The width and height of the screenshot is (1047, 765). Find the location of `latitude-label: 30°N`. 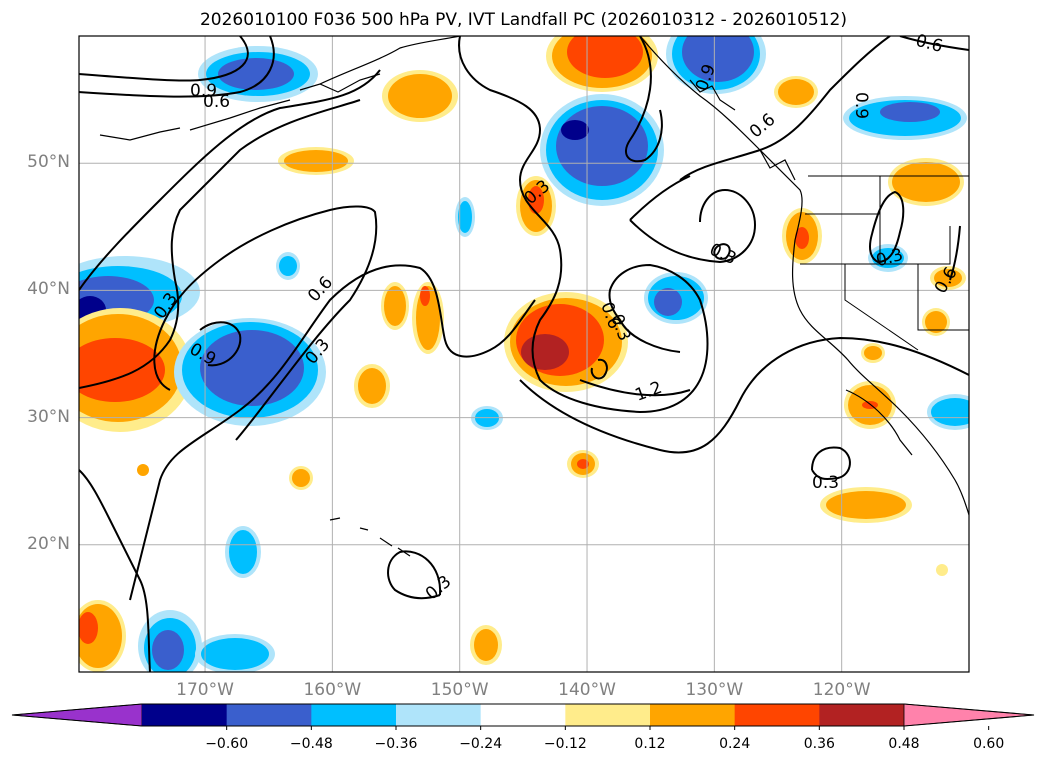

latitude-label: 30°N is located at coordinates (48, 416).